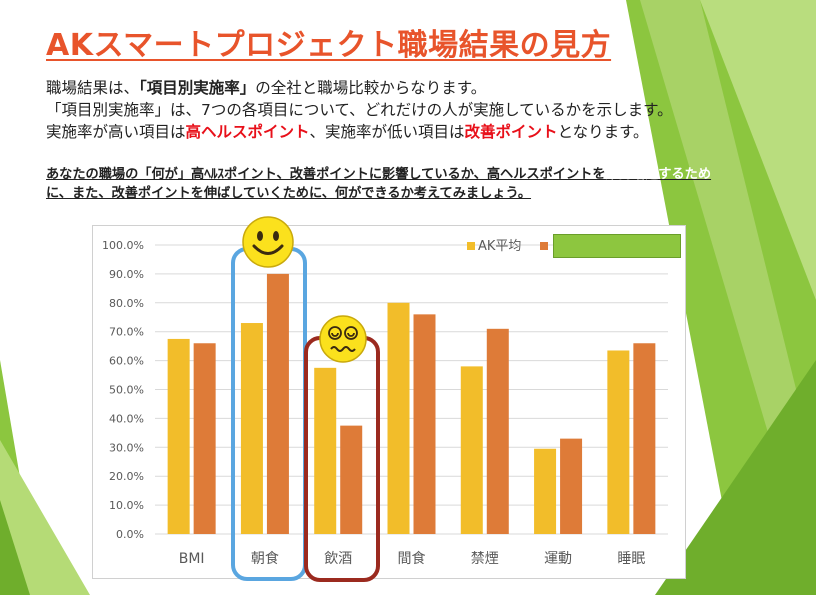 The height and width of the screenshot is (595, 816). I want to click on note-line-2: に、また、改善ポイントを伸ばしていくために、何ができるか考えてみましょう。, so click(289, 193).